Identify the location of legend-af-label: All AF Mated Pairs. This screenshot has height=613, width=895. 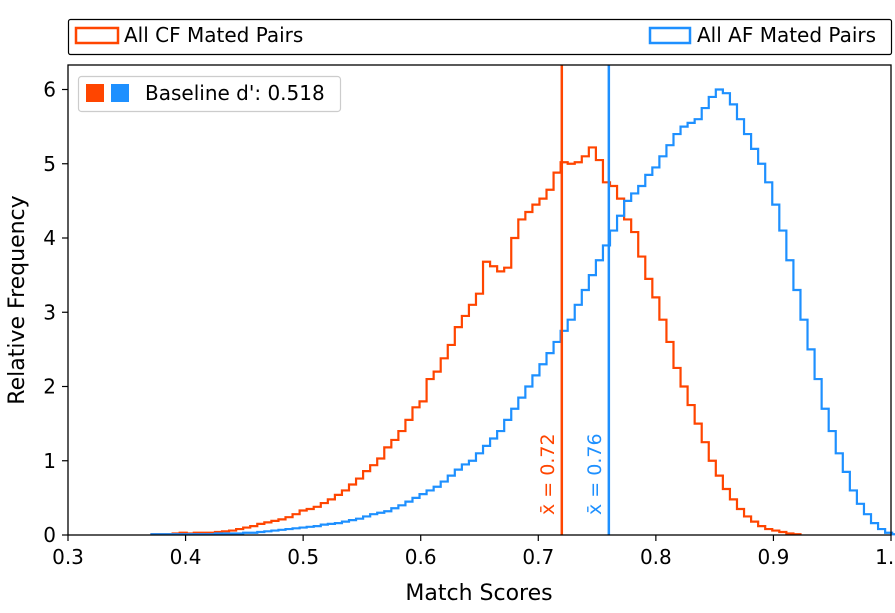
(786, 35).